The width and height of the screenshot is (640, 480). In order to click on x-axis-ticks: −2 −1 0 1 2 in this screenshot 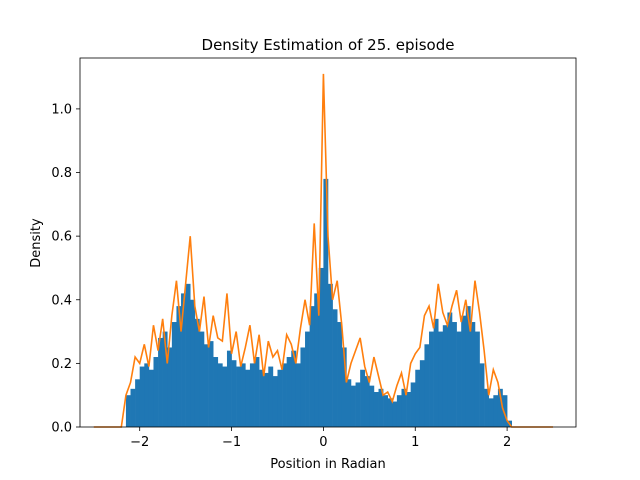, I will do `click(320, 438)`.